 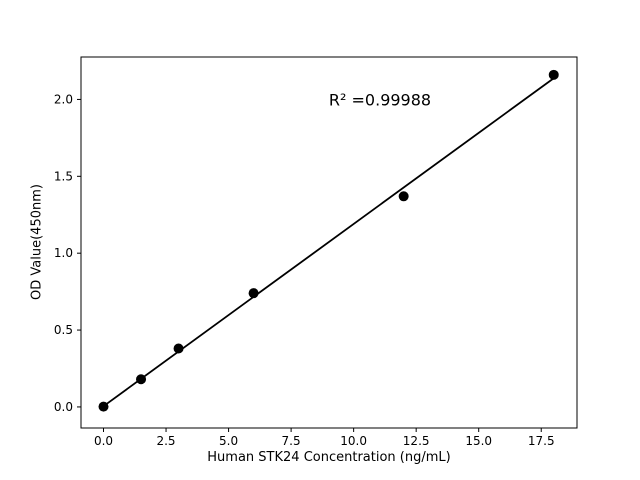 What do you see at coordinates (353, 441) in the screenshot?
I see `x-tick-label: 10.0` at bounding box center [353, 441].